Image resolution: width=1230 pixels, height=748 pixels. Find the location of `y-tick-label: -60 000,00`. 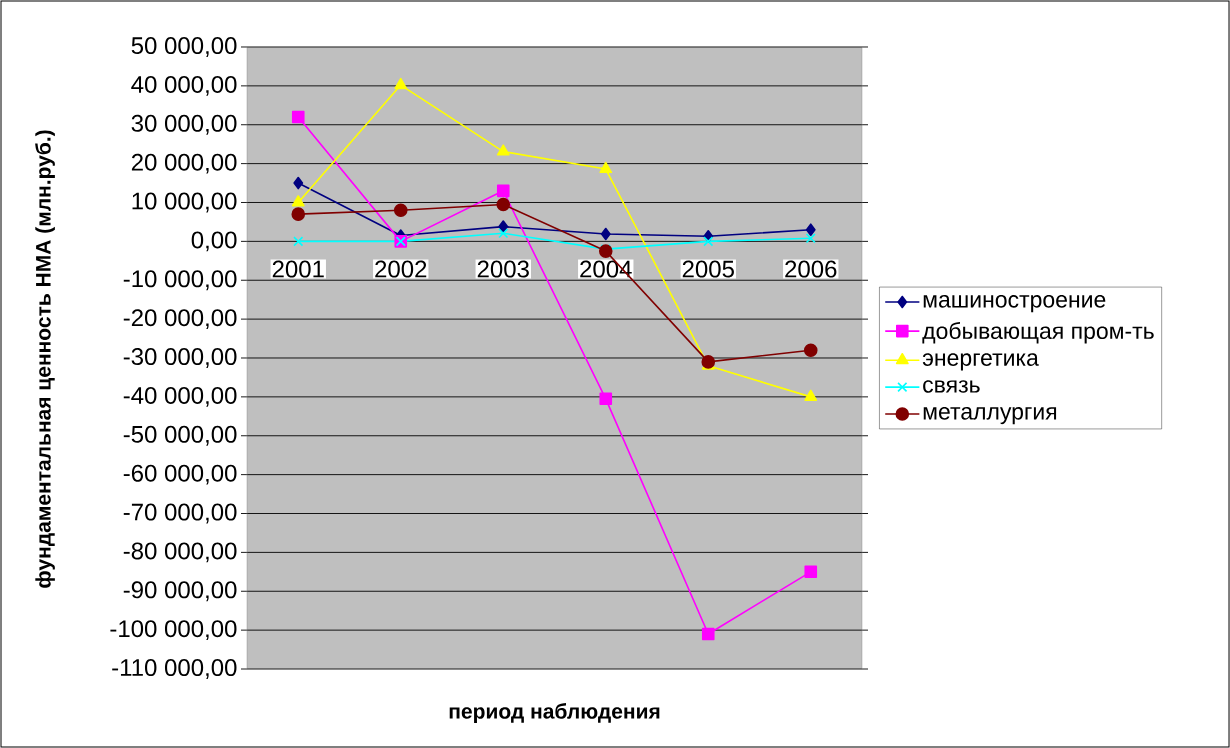

y-tick-label: -60 000,00 is located at coordinates (180, 474).